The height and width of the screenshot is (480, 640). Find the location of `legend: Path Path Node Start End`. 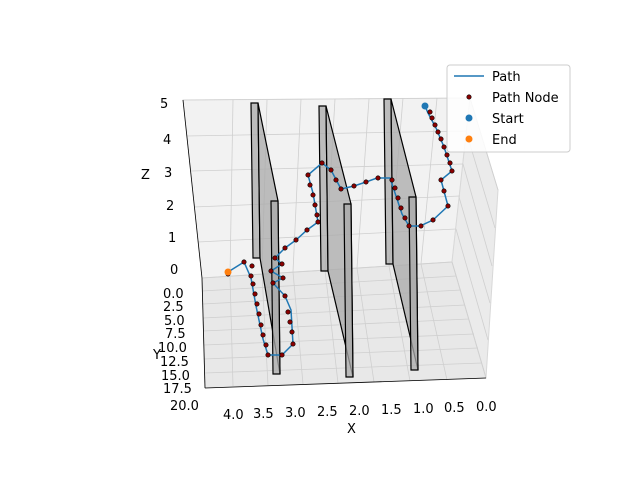

legend: Path Path Node Start End is located at coordinates (508, 108).